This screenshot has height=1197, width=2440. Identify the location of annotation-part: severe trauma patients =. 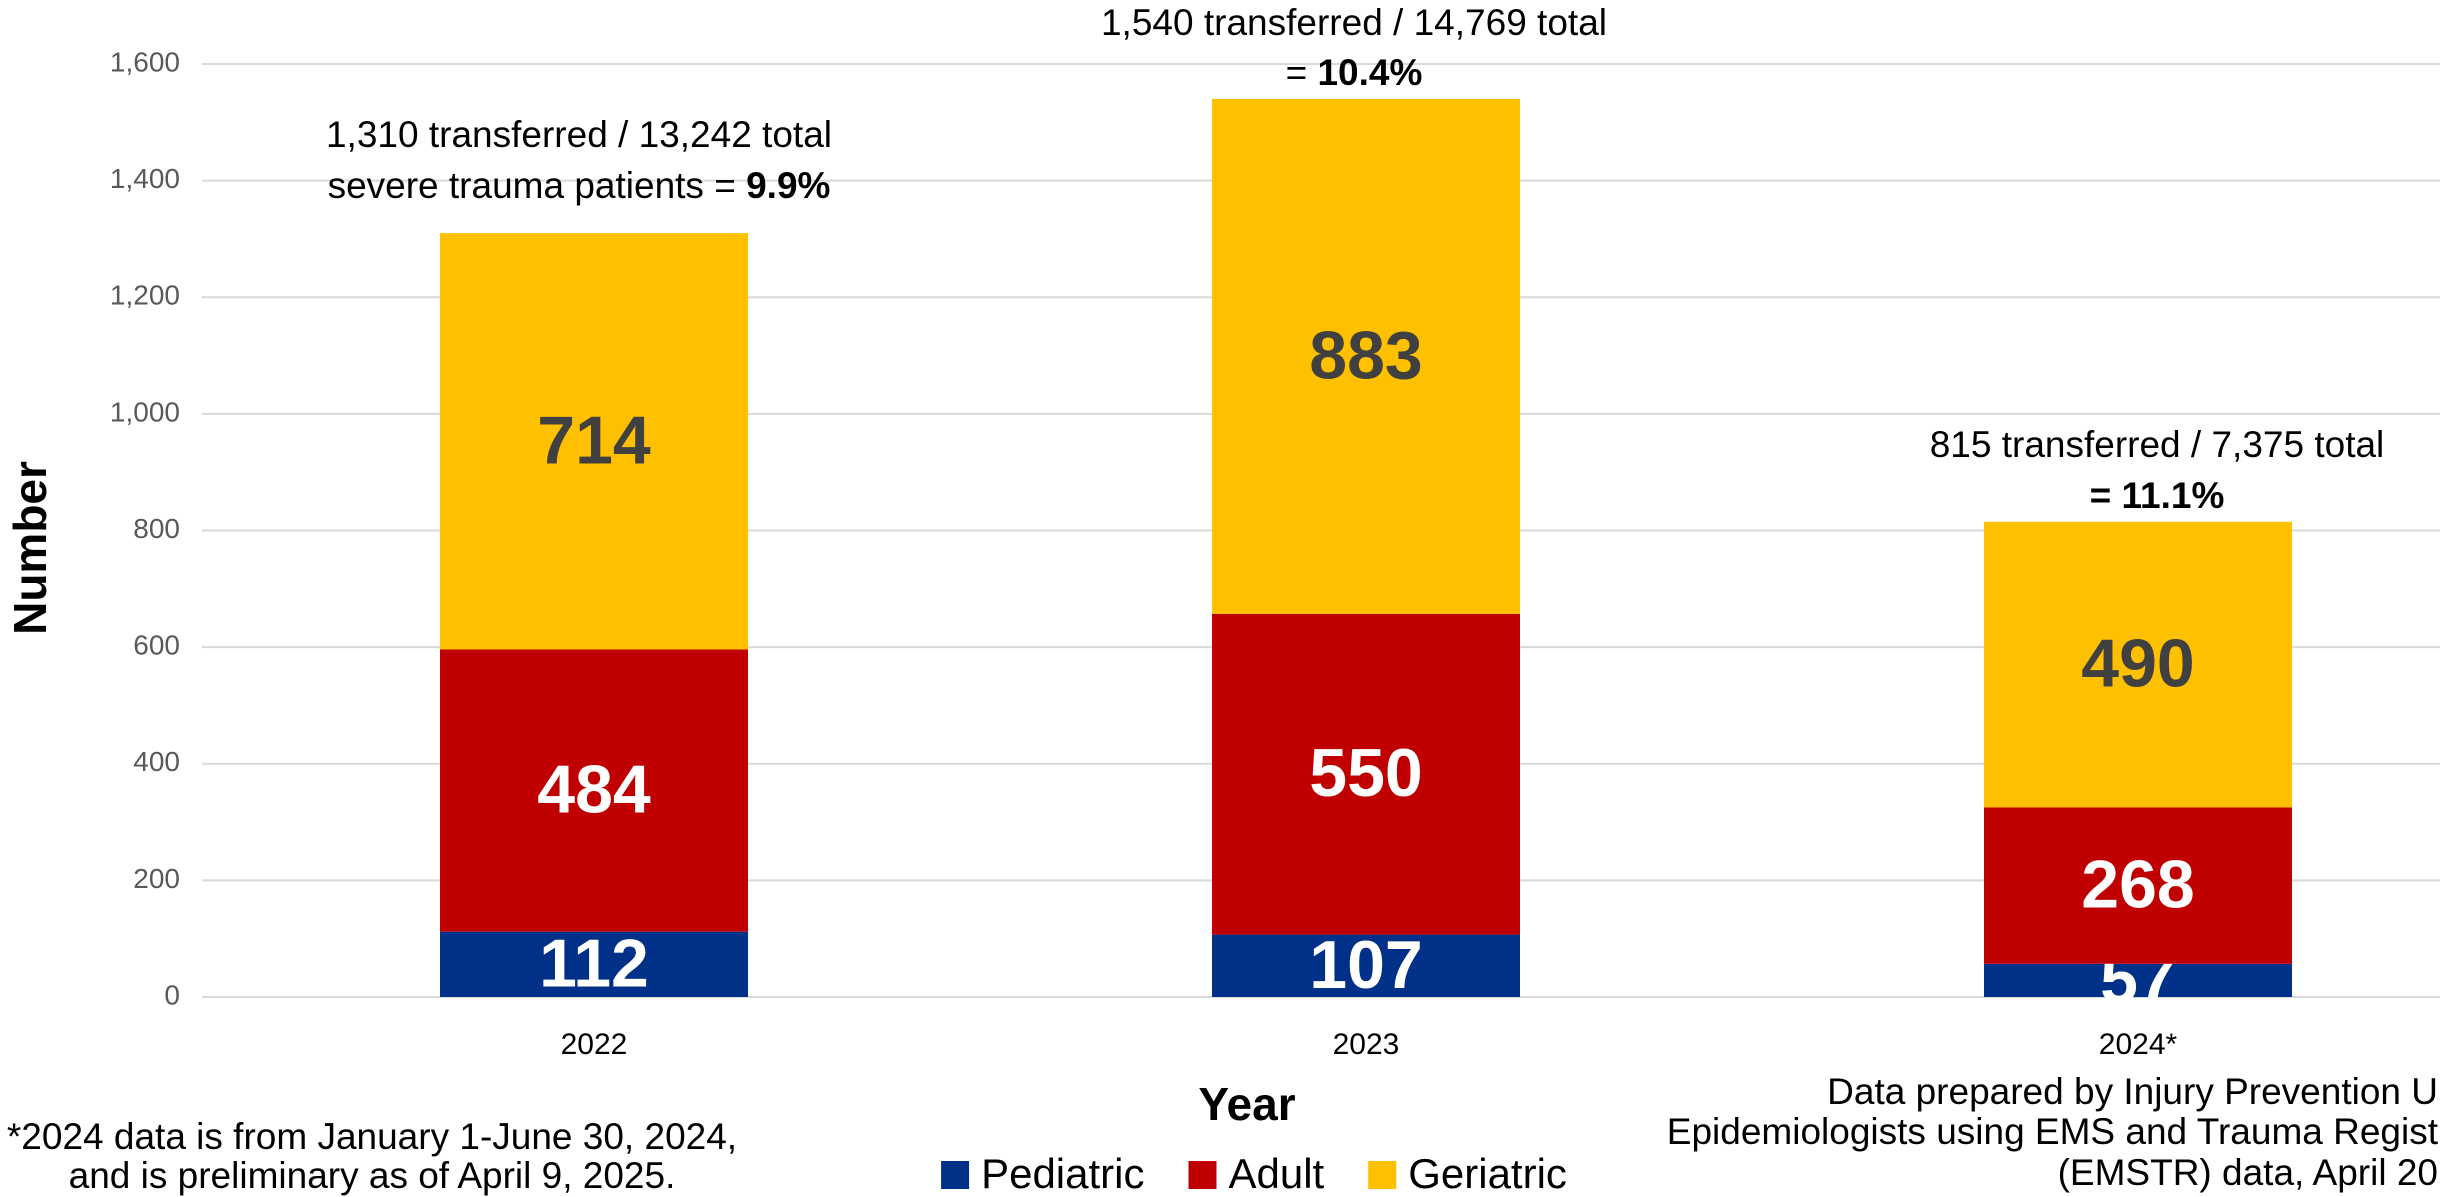
(537, 185).